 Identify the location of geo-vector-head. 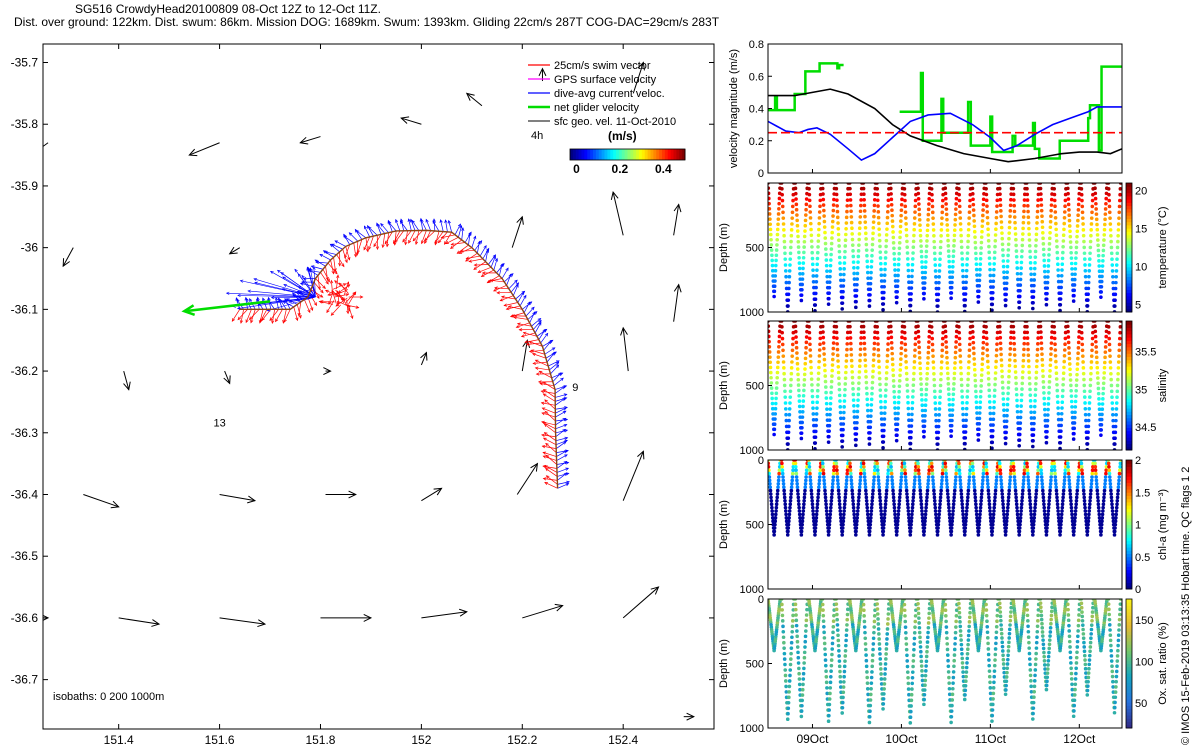
(233, 250).